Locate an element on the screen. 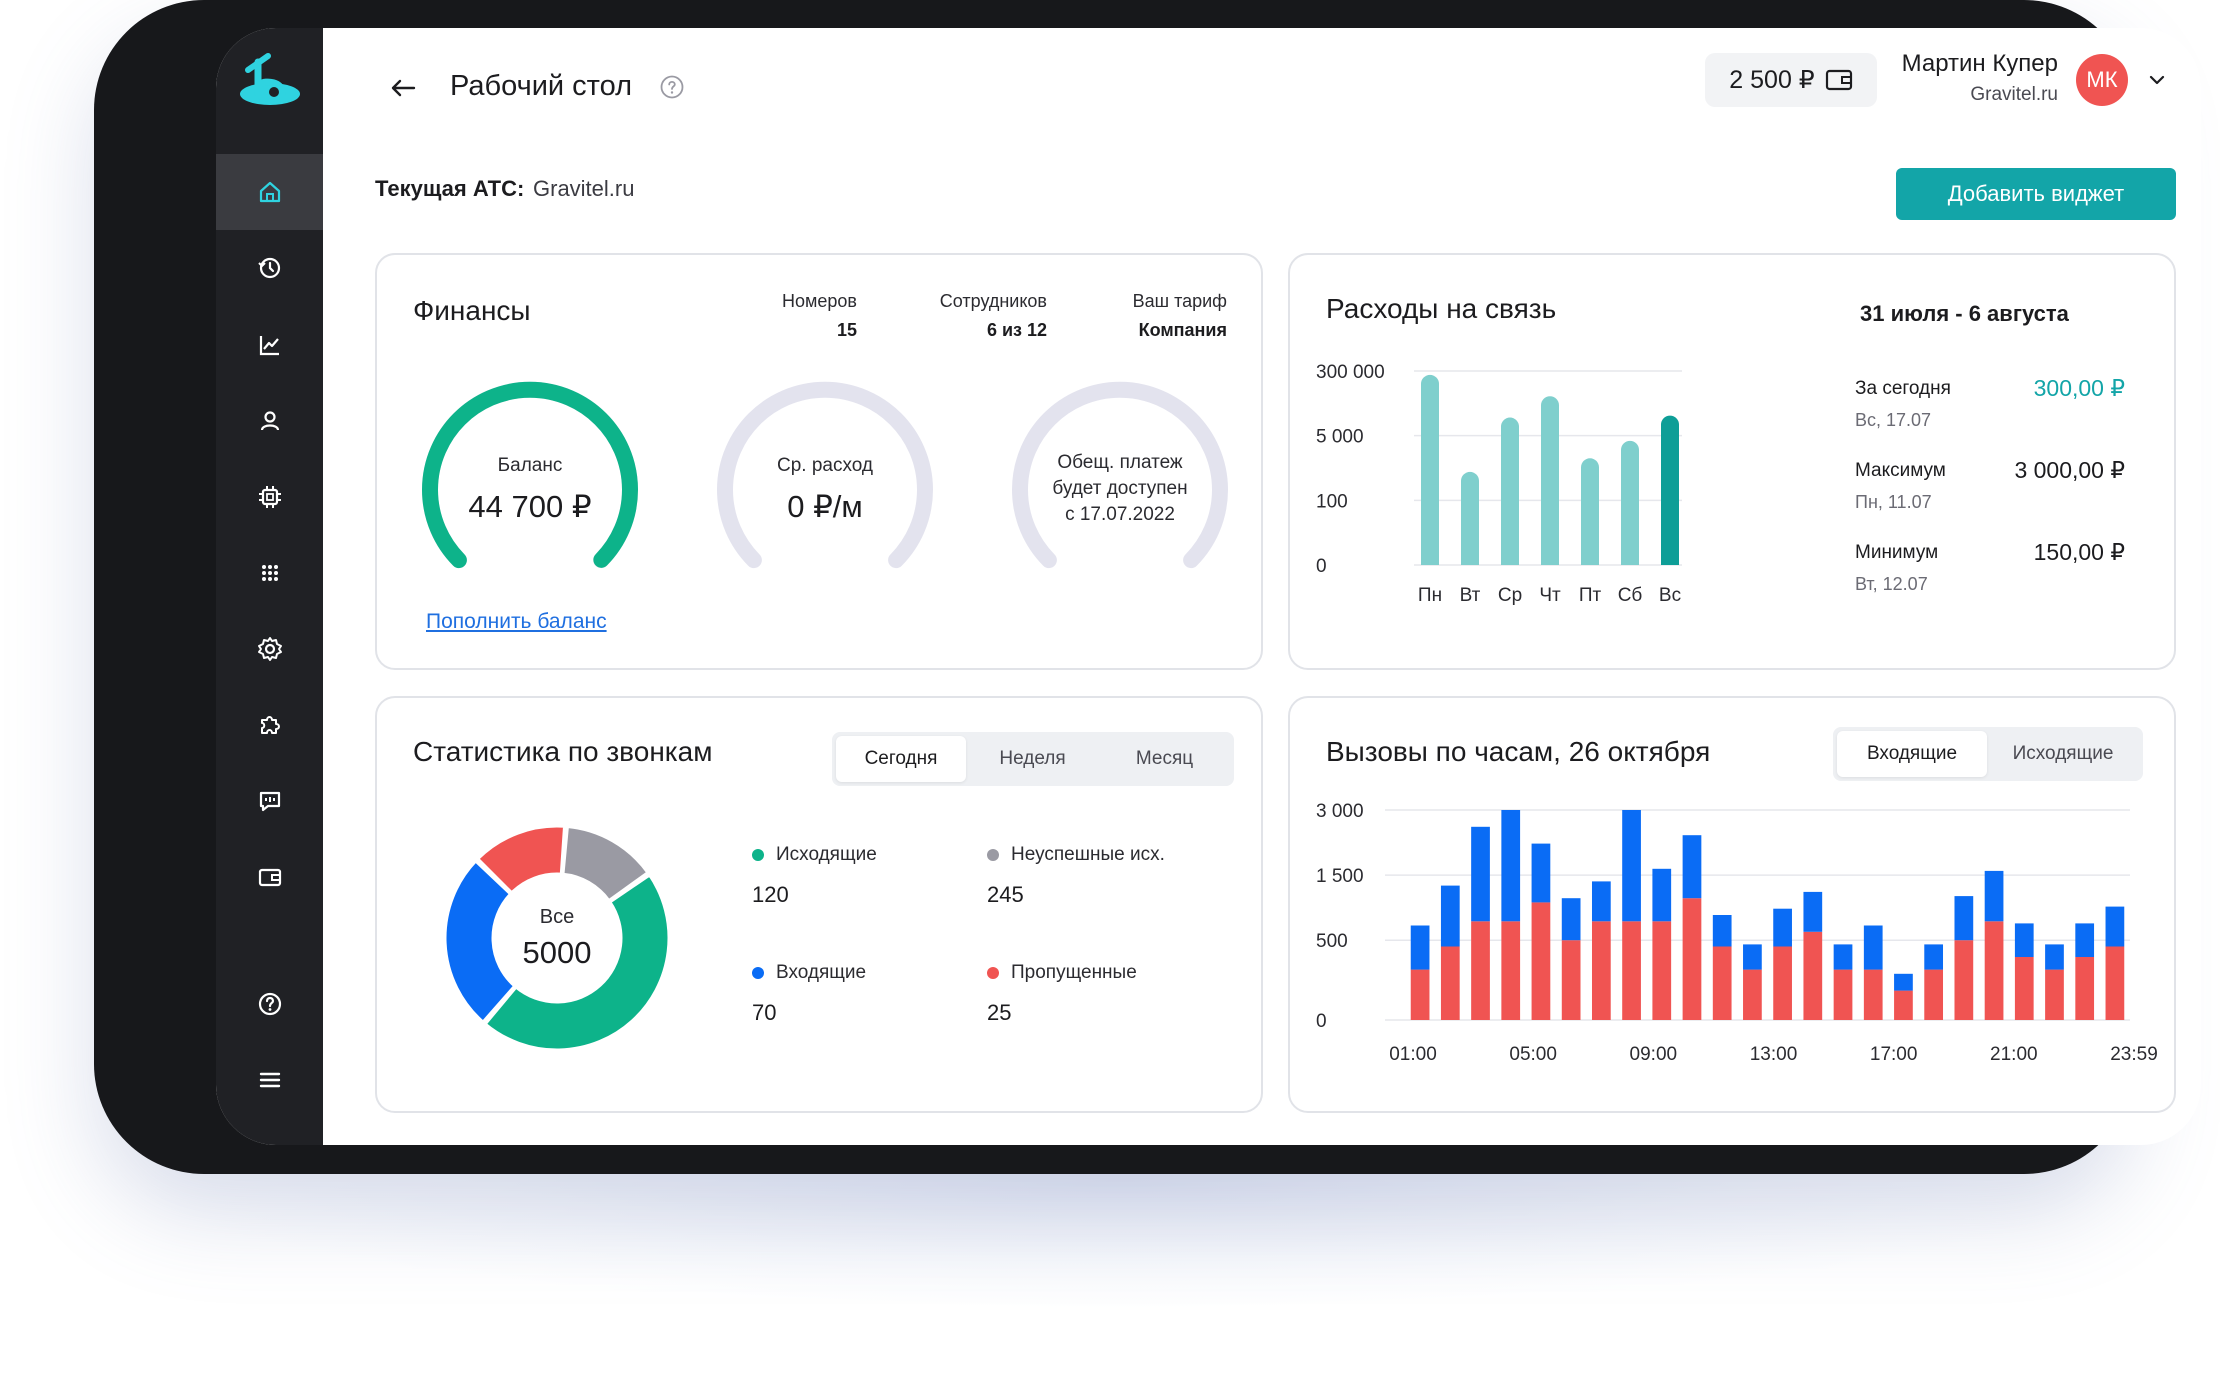  sidebar-item-integrations is located at coordinates (269, 725).